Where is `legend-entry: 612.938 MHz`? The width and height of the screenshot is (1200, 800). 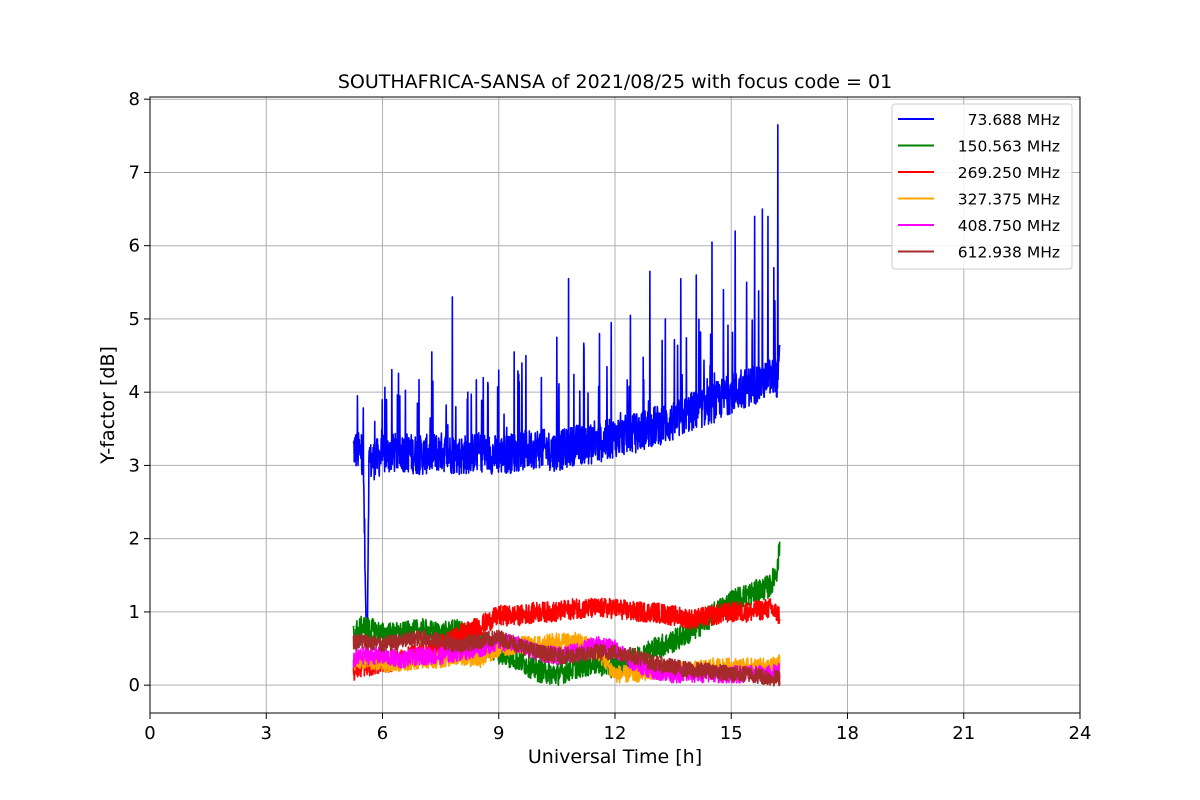 legend-entry: 612.938 MHz is located at coordinates (1009, 253).